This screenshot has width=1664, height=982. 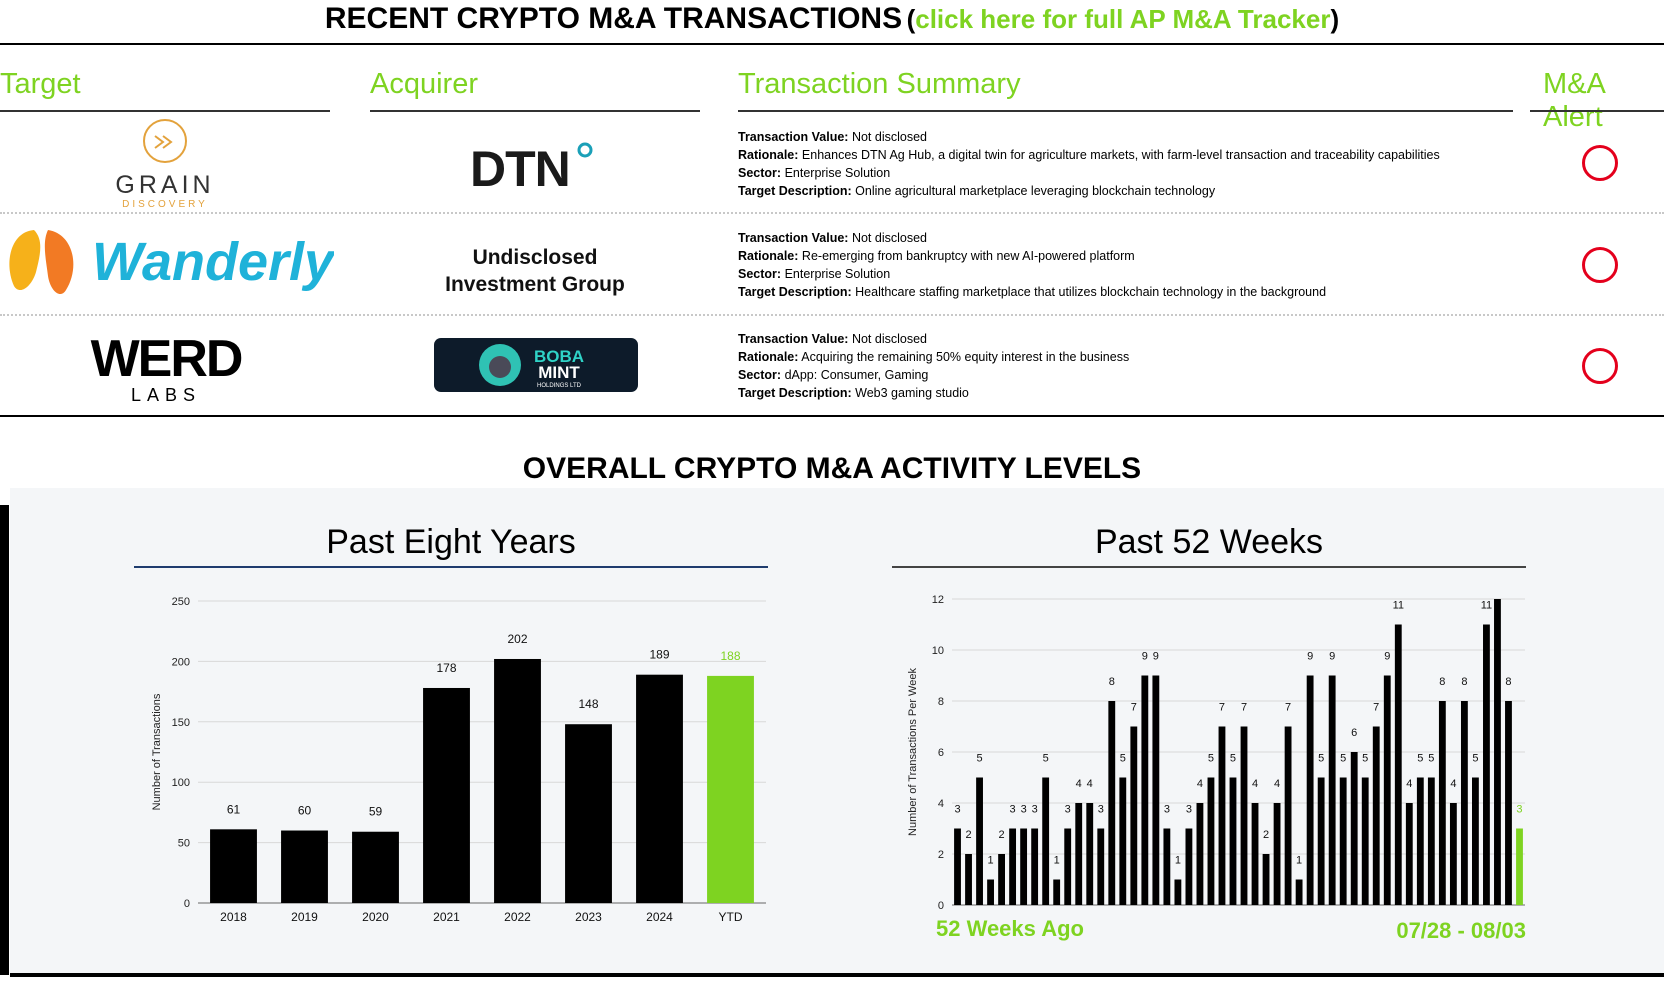 What do you see at coordinates (531, 169) in the screenshot?
I see `dtn-mark: DTN` at bounding box center [531, 169].